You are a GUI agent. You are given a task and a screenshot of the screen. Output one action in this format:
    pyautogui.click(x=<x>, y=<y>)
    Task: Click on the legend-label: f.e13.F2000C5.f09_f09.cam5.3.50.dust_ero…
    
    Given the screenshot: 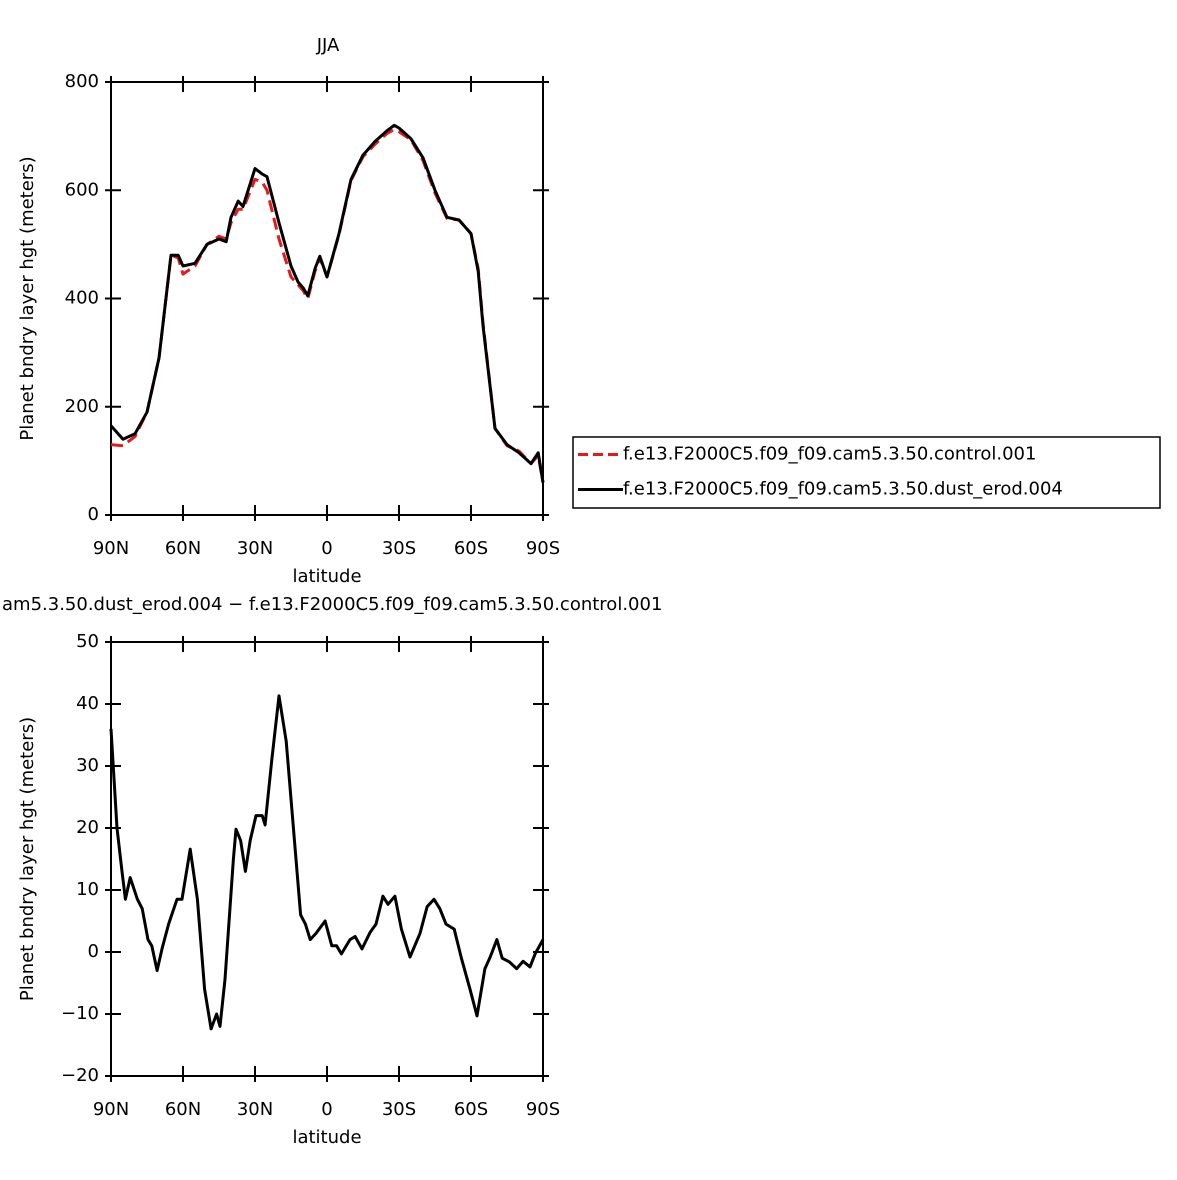 What is the action you would take?
    pyautogui.click(x=843, y=489)
    